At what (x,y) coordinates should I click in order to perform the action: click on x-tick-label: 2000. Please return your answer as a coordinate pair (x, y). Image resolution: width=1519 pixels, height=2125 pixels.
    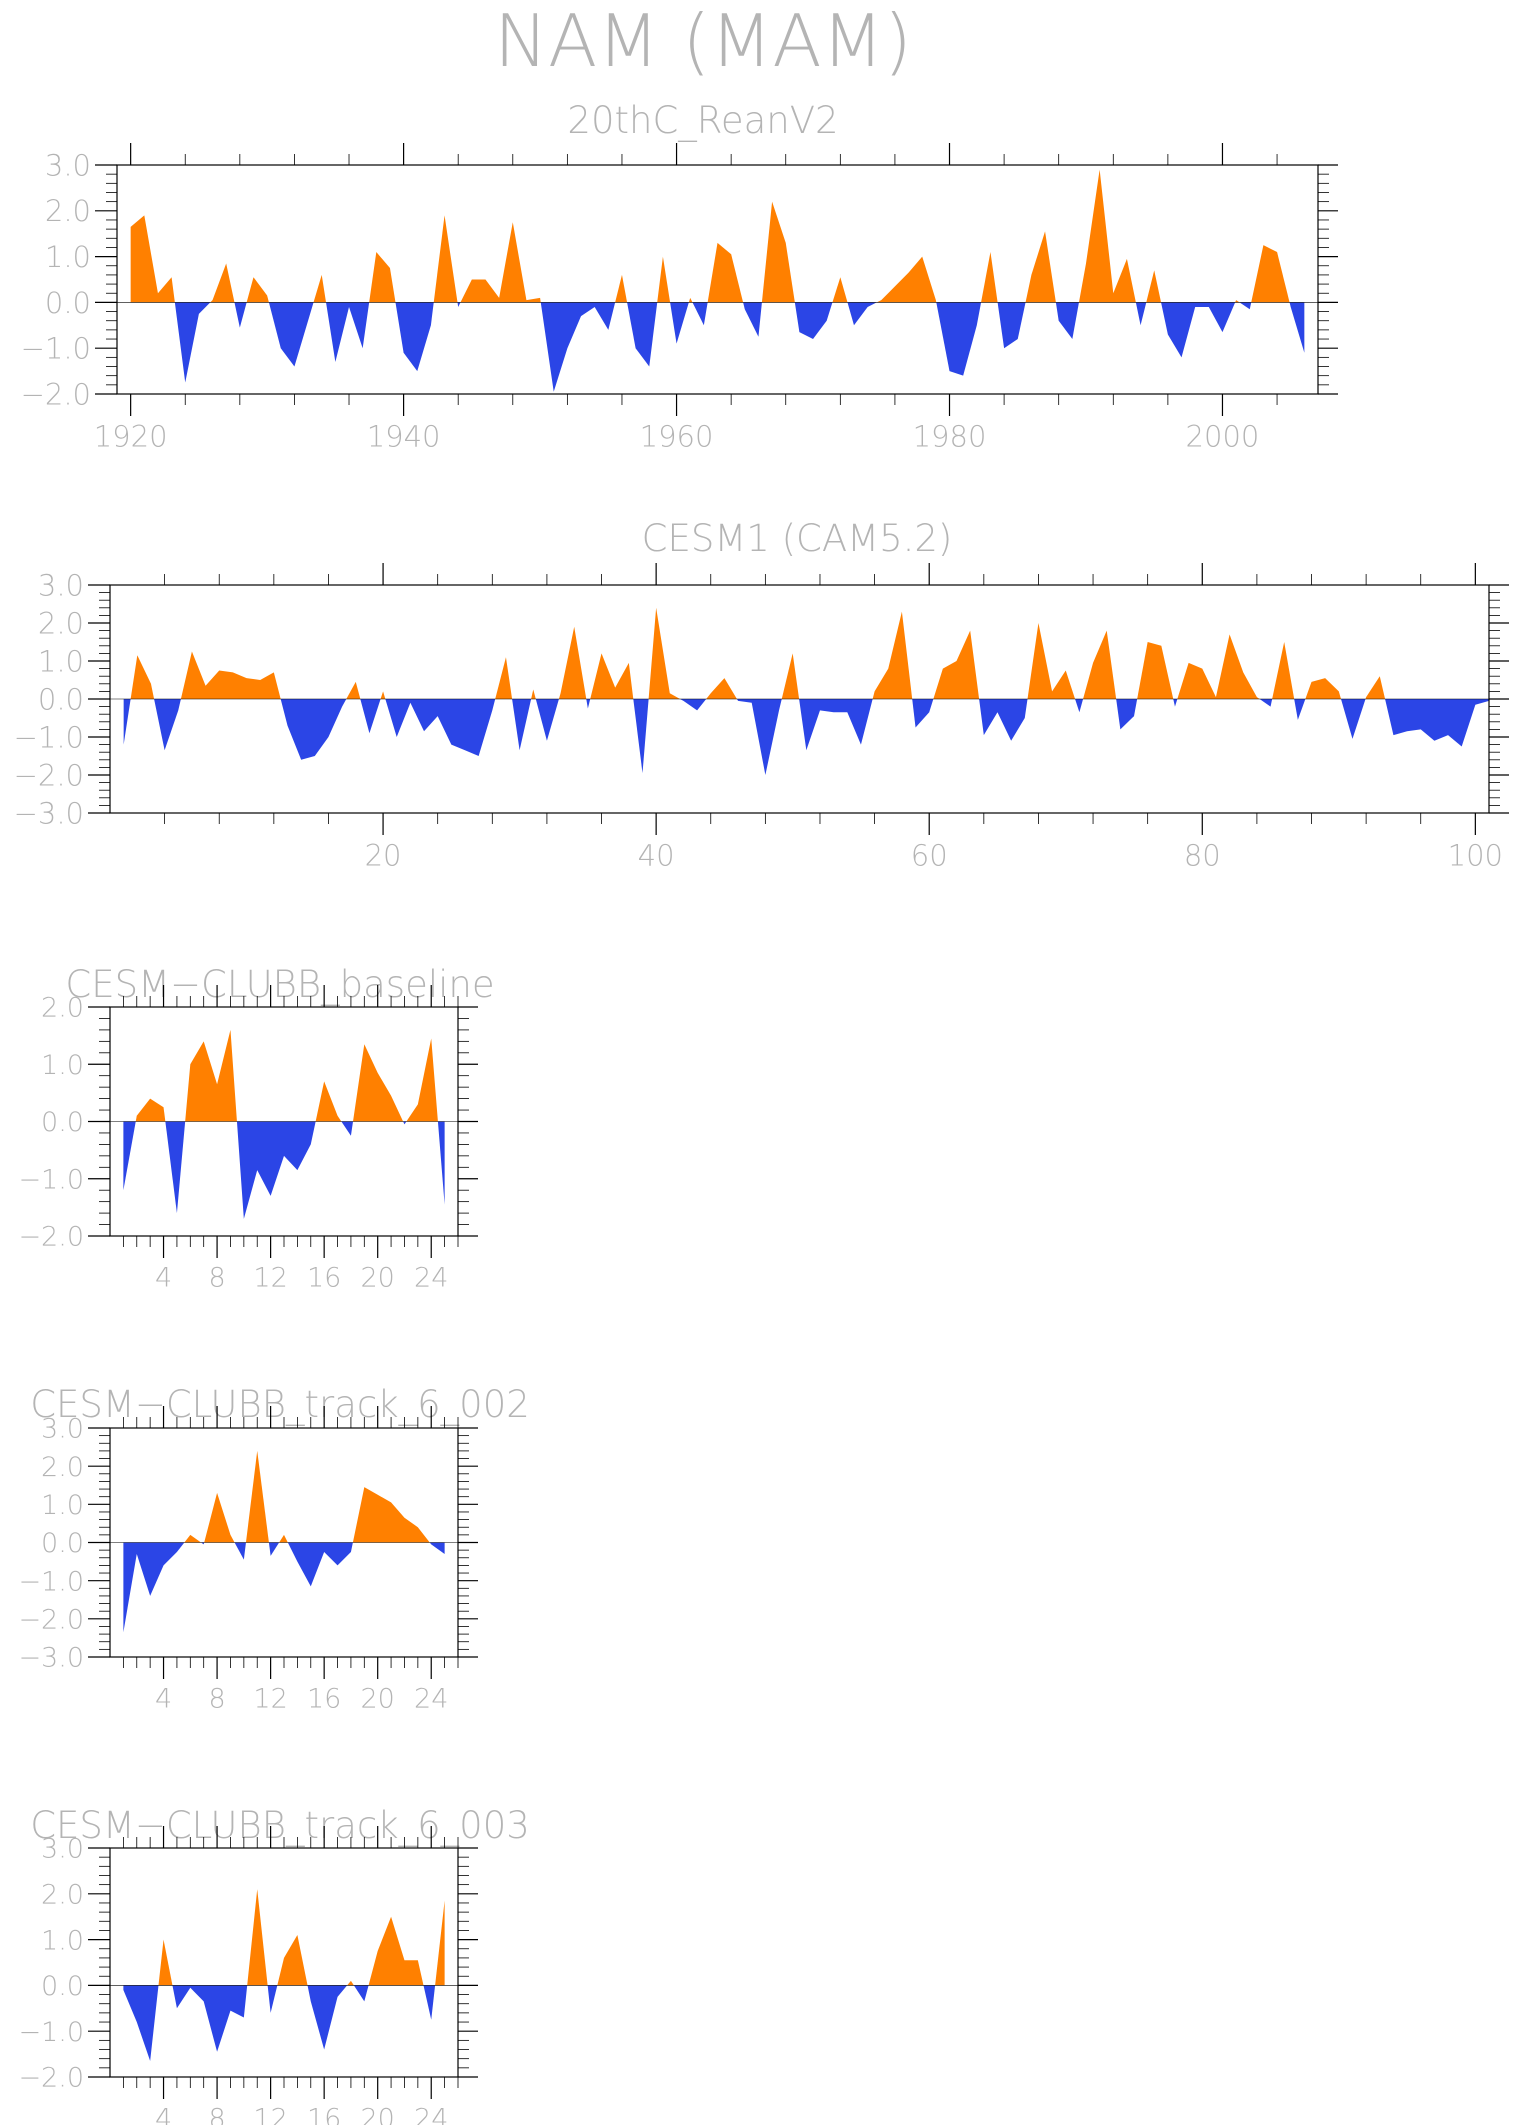
    Looking at the image, I should click on (1223, 436).